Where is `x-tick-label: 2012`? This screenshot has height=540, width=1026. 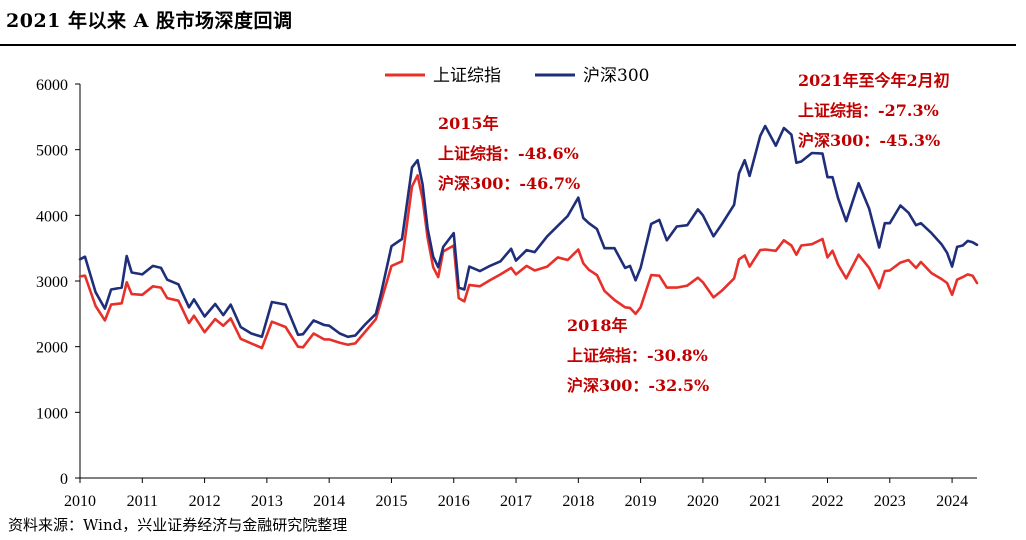 x-tick-label: 2012 is located at coordinates (205, 501).